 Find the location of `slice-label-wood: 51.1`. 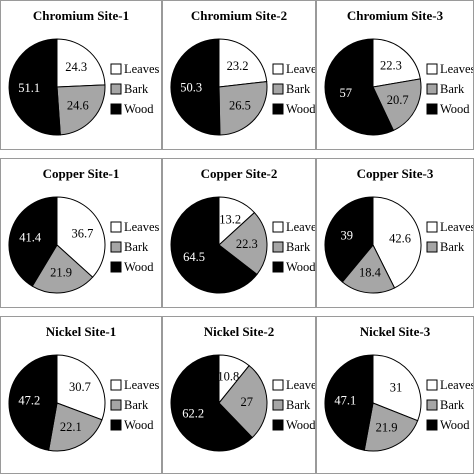

slice-label-wood: 51.1 is located at coordinates (29, 88).